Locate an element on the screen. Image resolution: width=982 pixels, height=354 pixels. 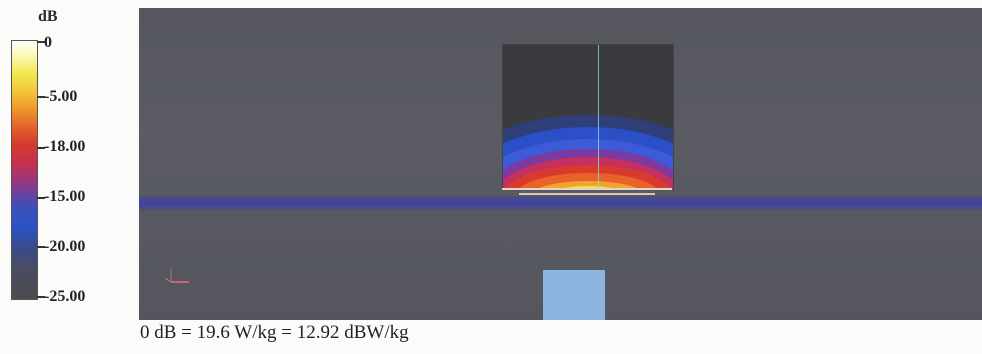
antenna-base-line is located at coordinates (587, 189).